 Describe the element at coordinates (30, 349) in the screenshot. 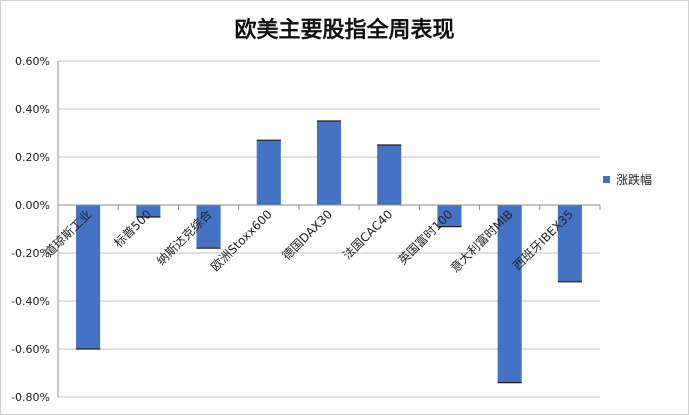

I see `y-tick-label: -0.60%` at that location.